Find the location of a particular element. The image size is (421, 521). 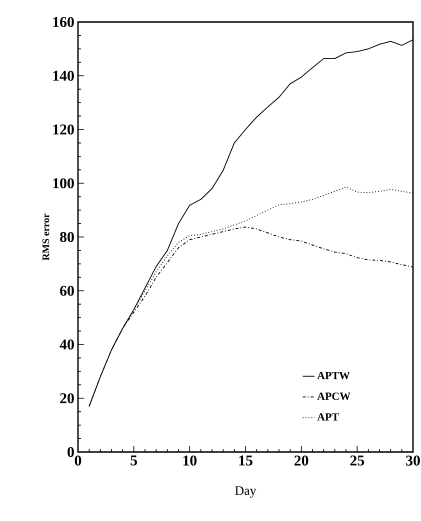

y-tick-label: 60 is located at coordinates (67, 291).